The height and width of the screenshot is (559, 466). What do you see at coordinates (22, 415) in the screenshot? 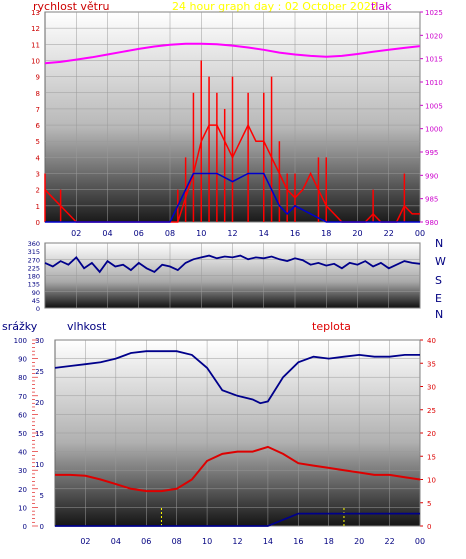
I see `rain-tick-label: 60` at bounding box center [22, 415].